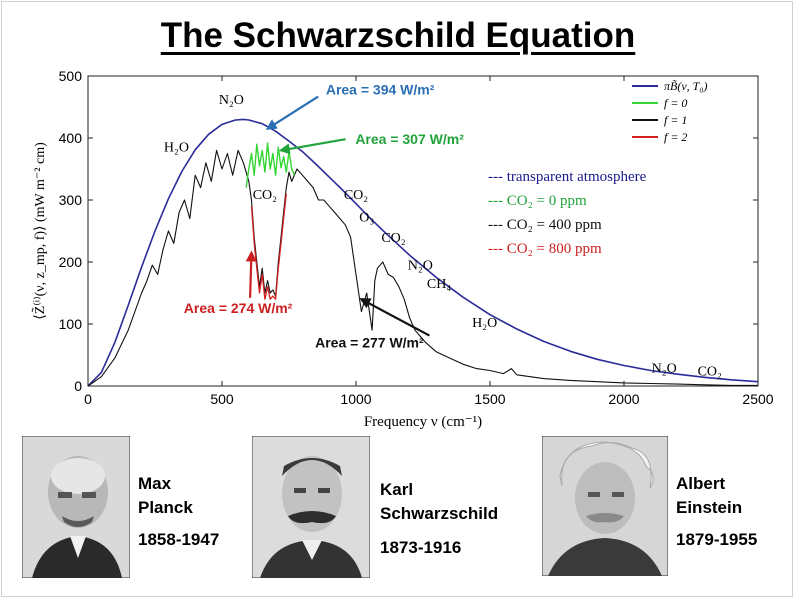 The height and width of the screenshot is (600, 796). I want to click on planck-name-line2: Planck, so click(165, 507).